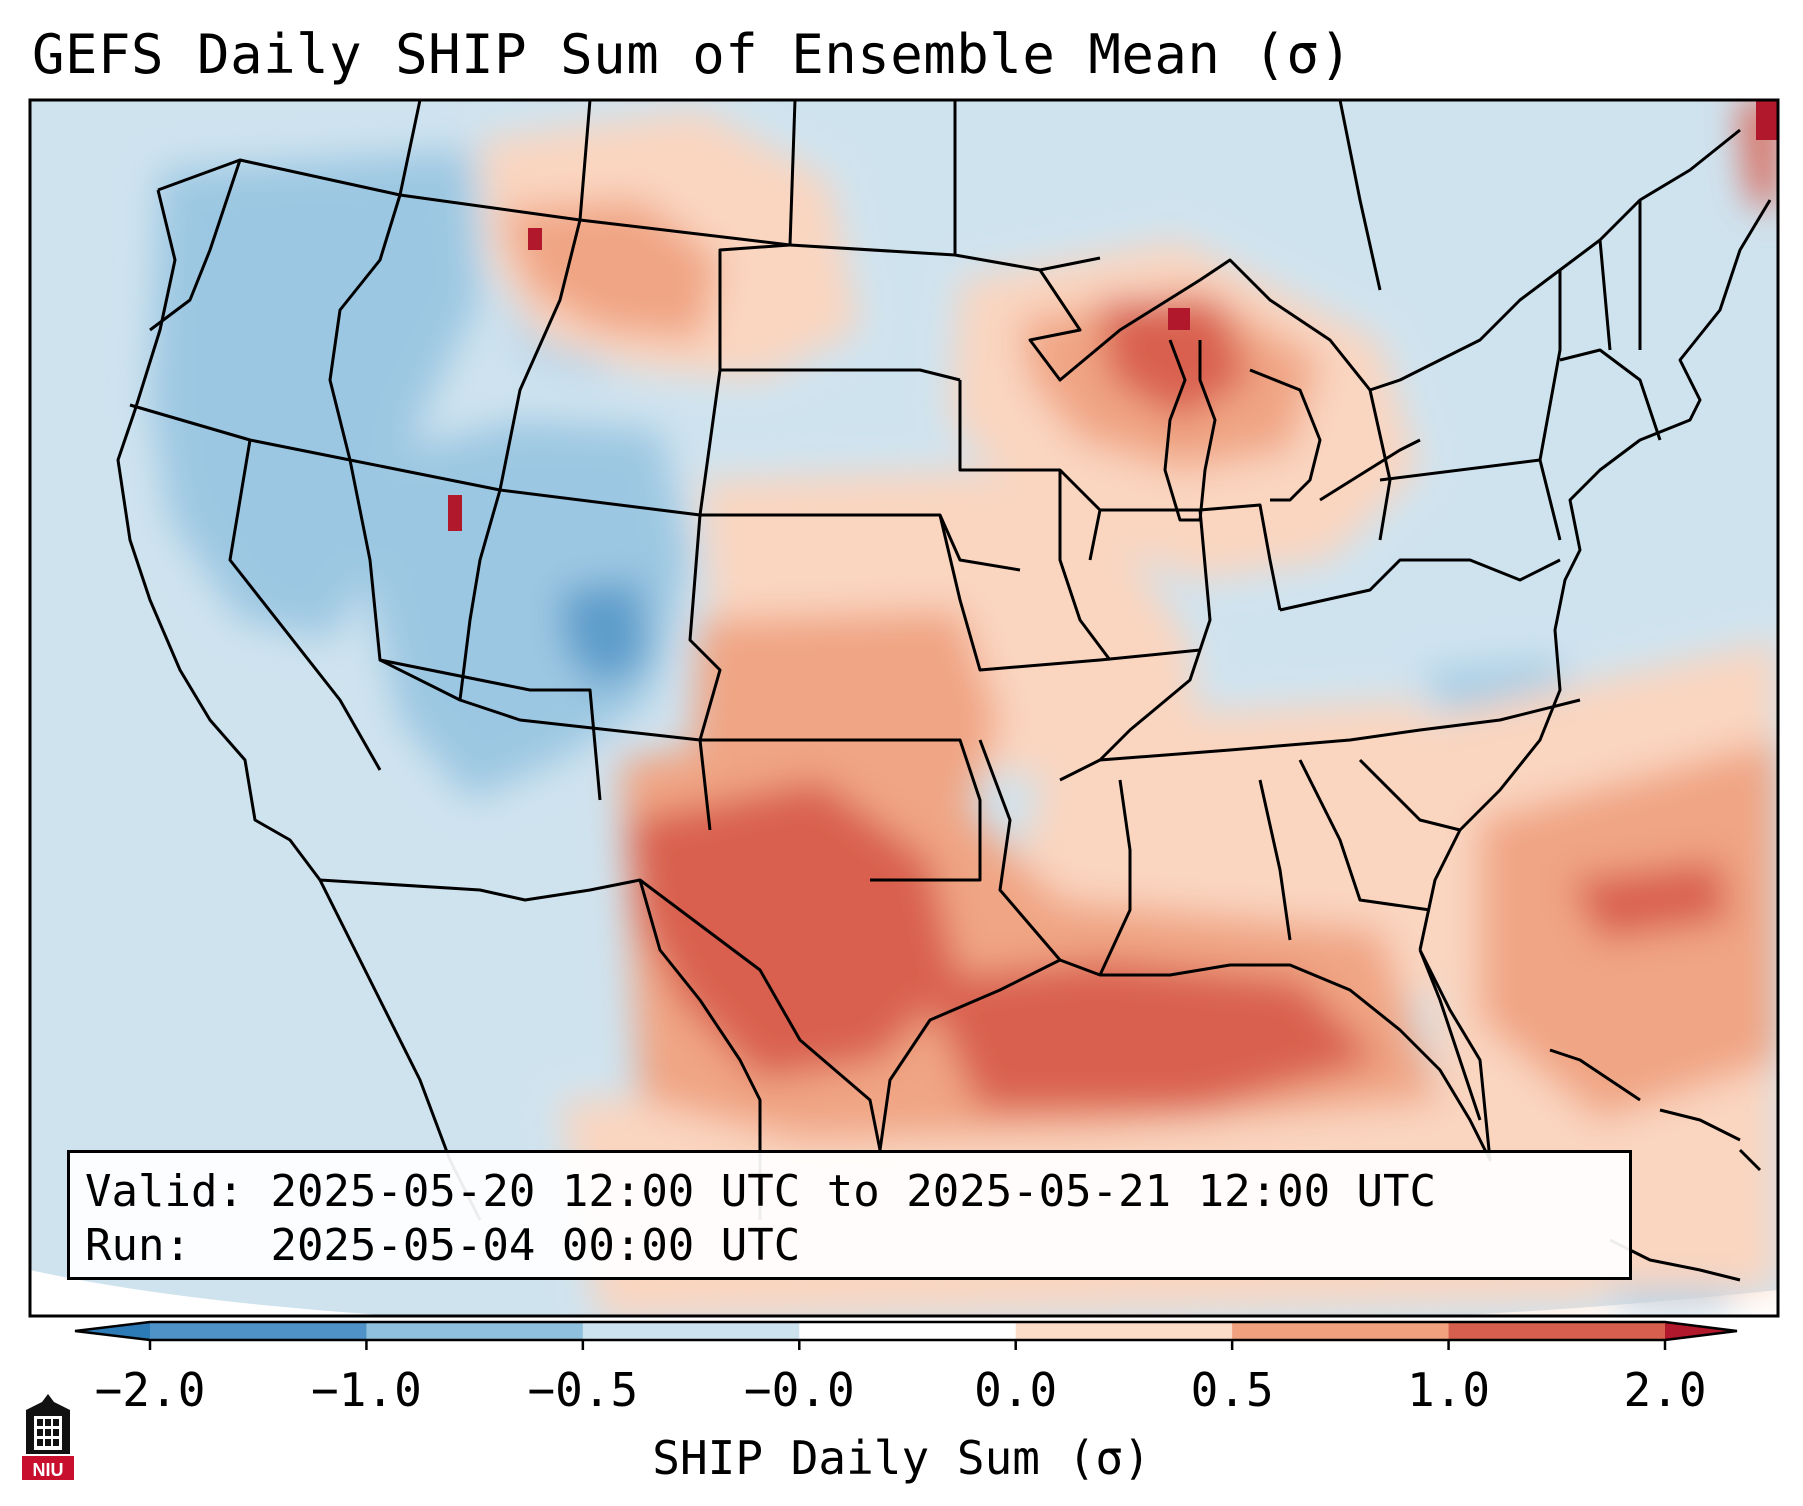  What do you see at coordinates (138, 1245) in the screenshot?
I see `run-label: Run:` at bounding box center [138, 1245].